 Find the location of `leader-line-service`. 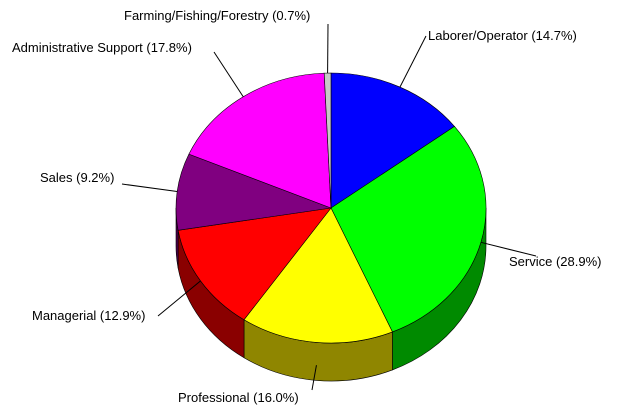

leader-line-service is located at coordinates (508, 249).